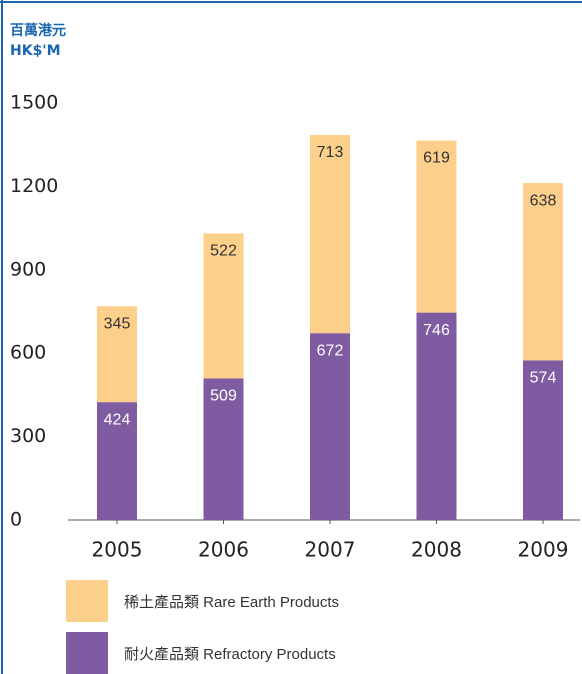 This screenshot has height=674, width=582. I want to click on value-label: 522, so click(223, 251).